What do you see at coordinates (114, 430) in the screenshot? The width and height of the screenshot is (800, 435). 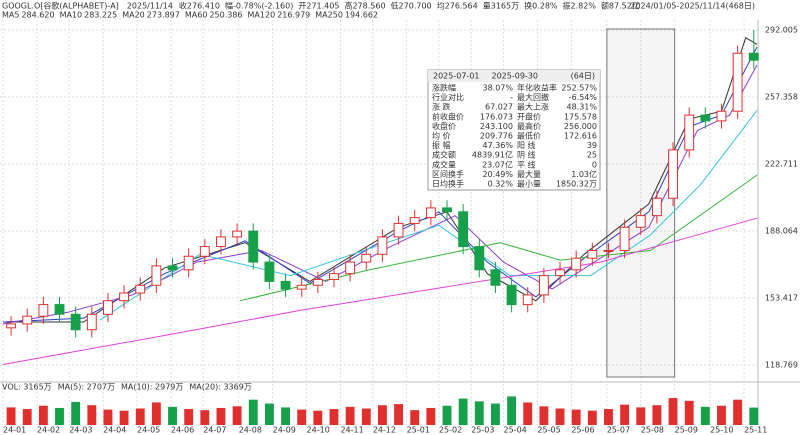 I see `x-tick-label: 24-04` at bounding box center [114, 430].